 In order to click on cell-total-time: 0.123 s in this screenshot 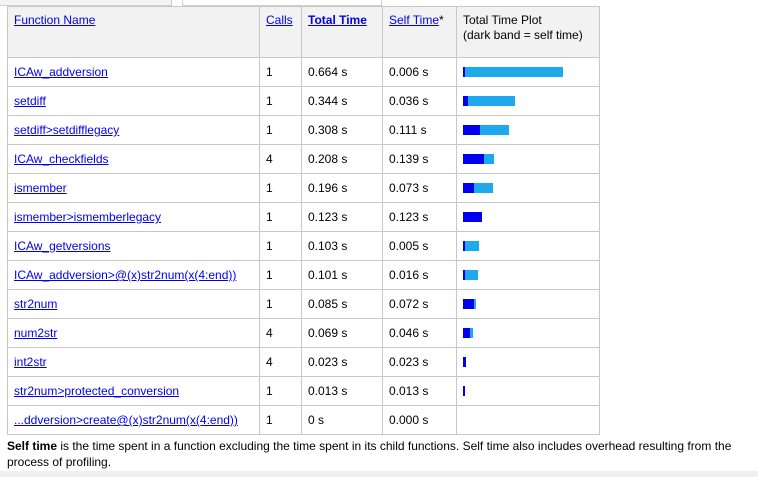, I will do `click(342, 217)`.